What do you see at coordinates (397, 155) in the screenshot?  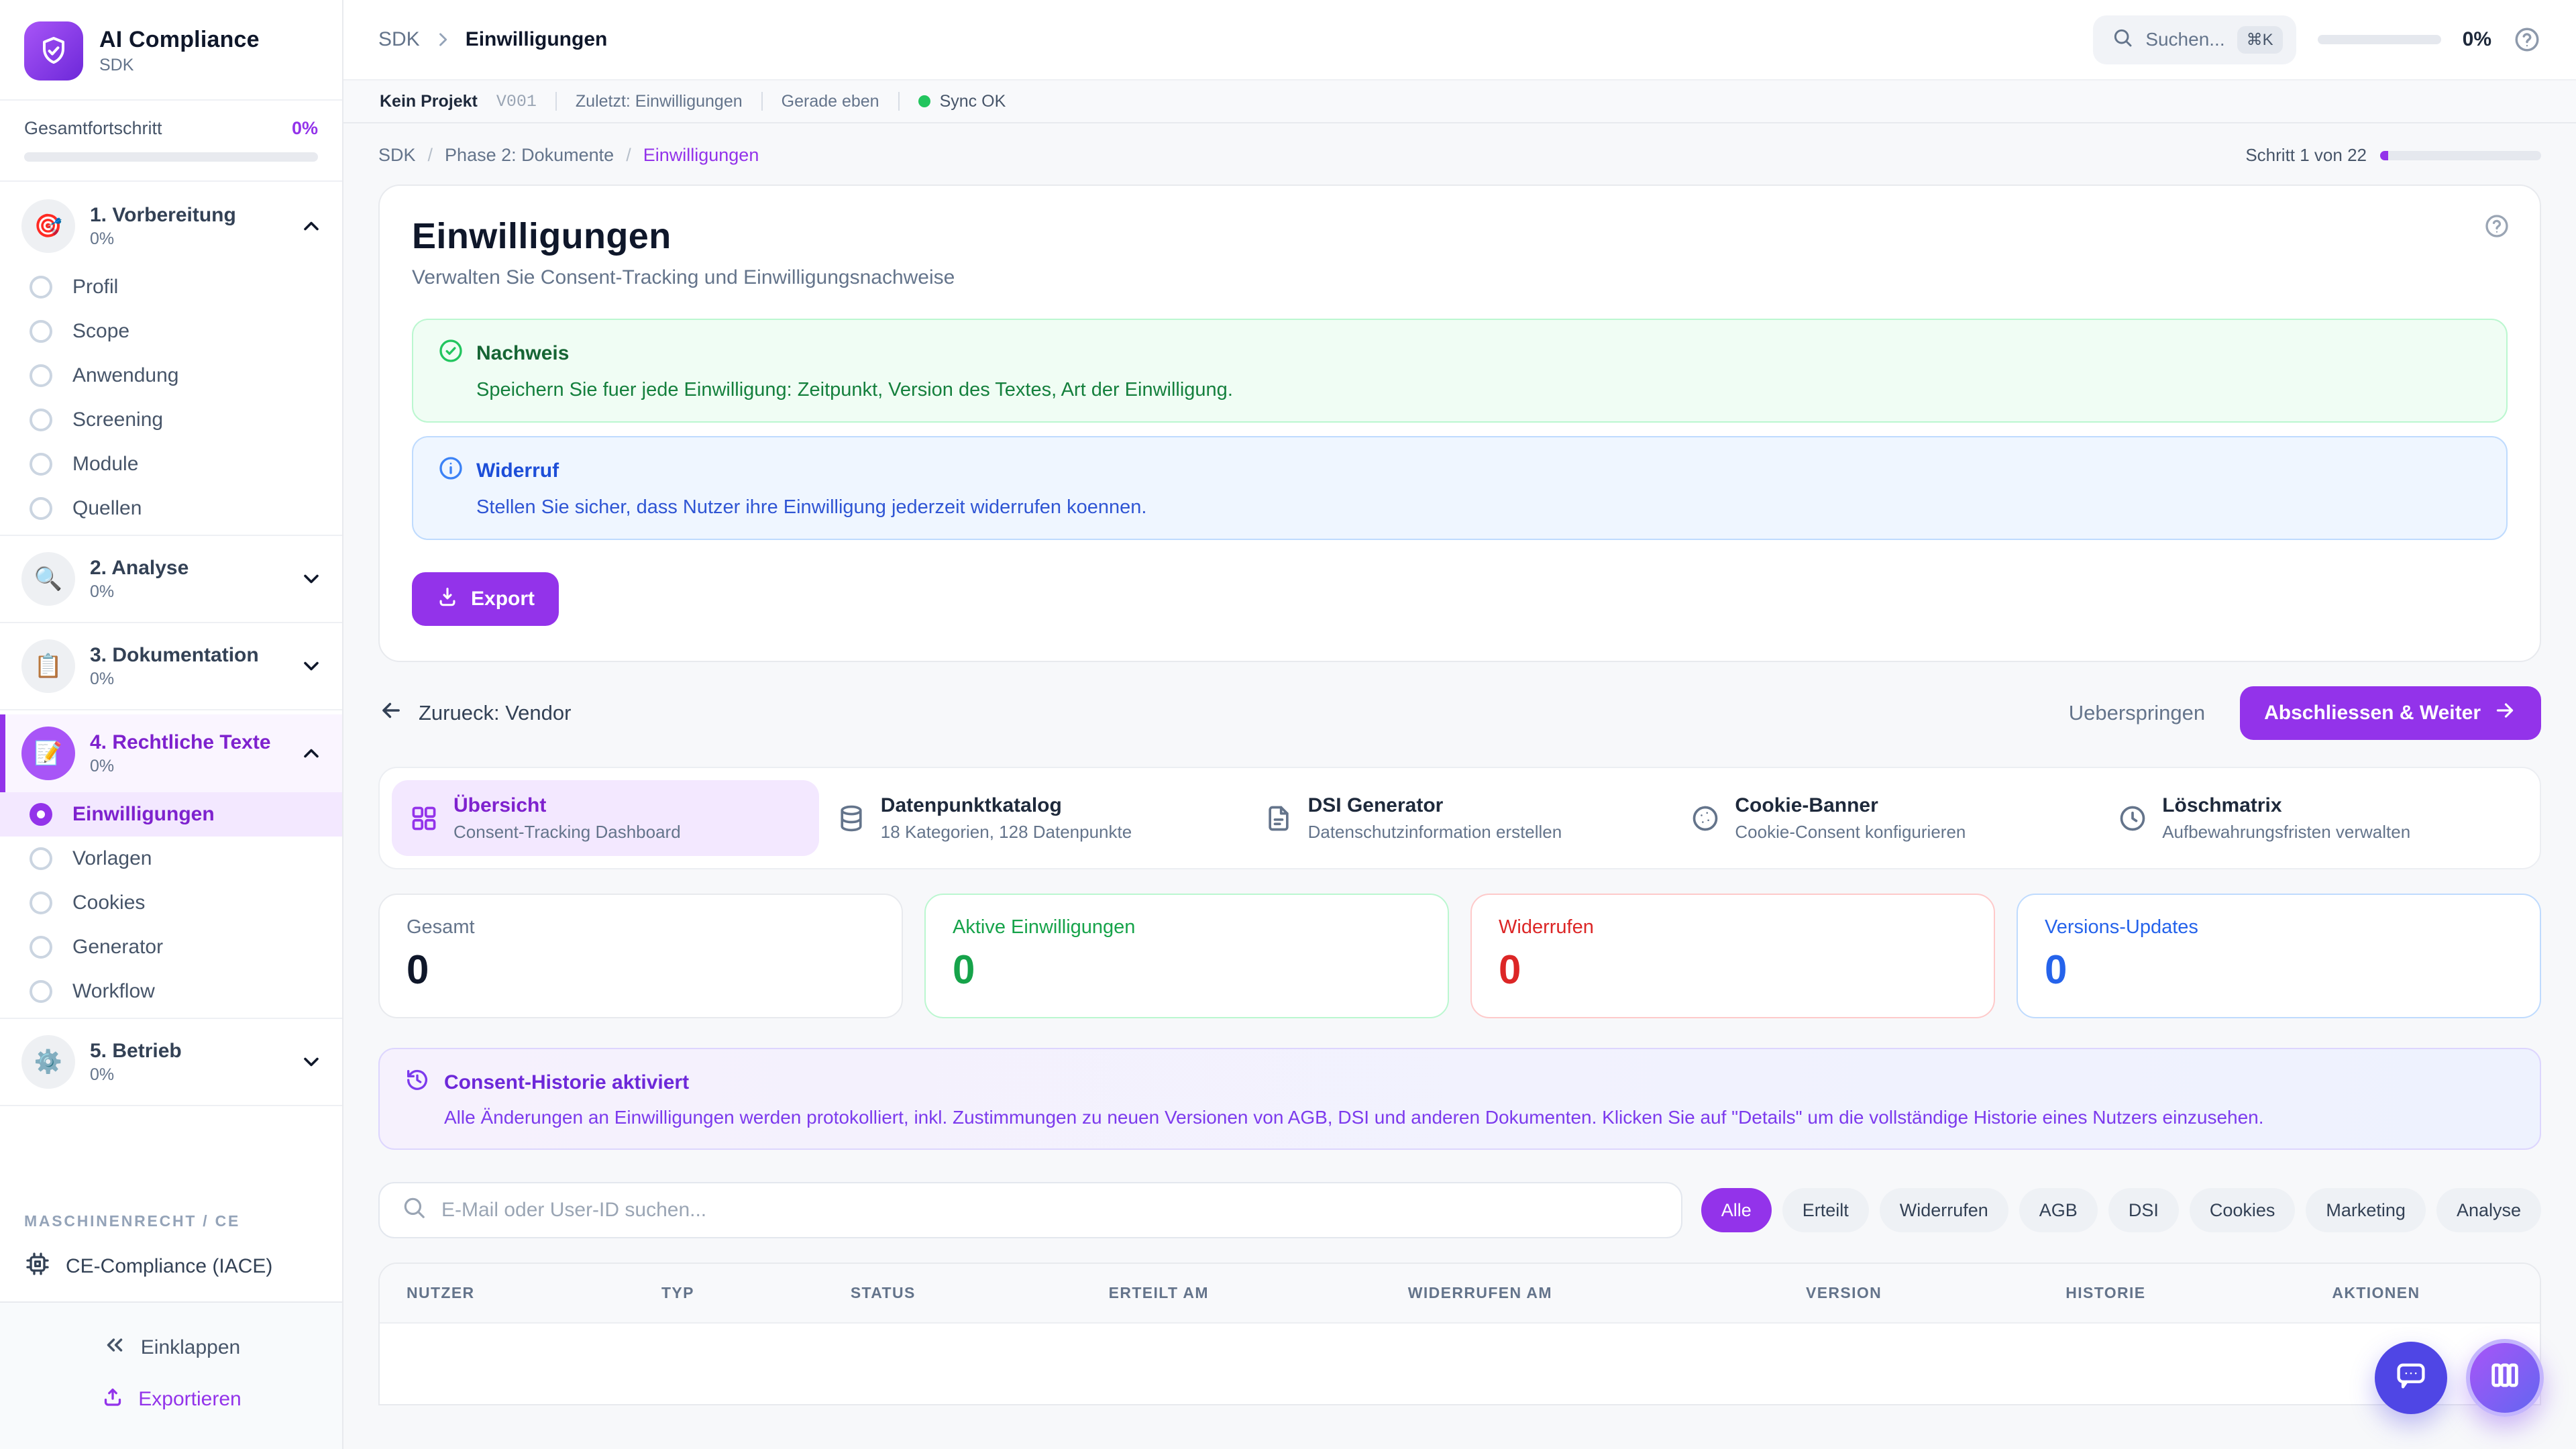 I see `breadcrumb2-sdk: SDK` at bounding box center [397, 155].